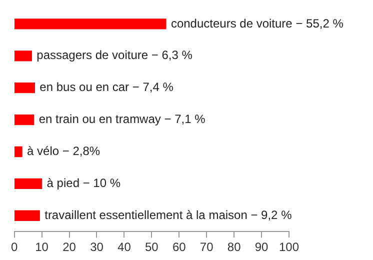 The width and height of the screenshot is (373, 260). I want to click on y-tick-label: passagers de voiture − 6,3 %, so click(114, 55).